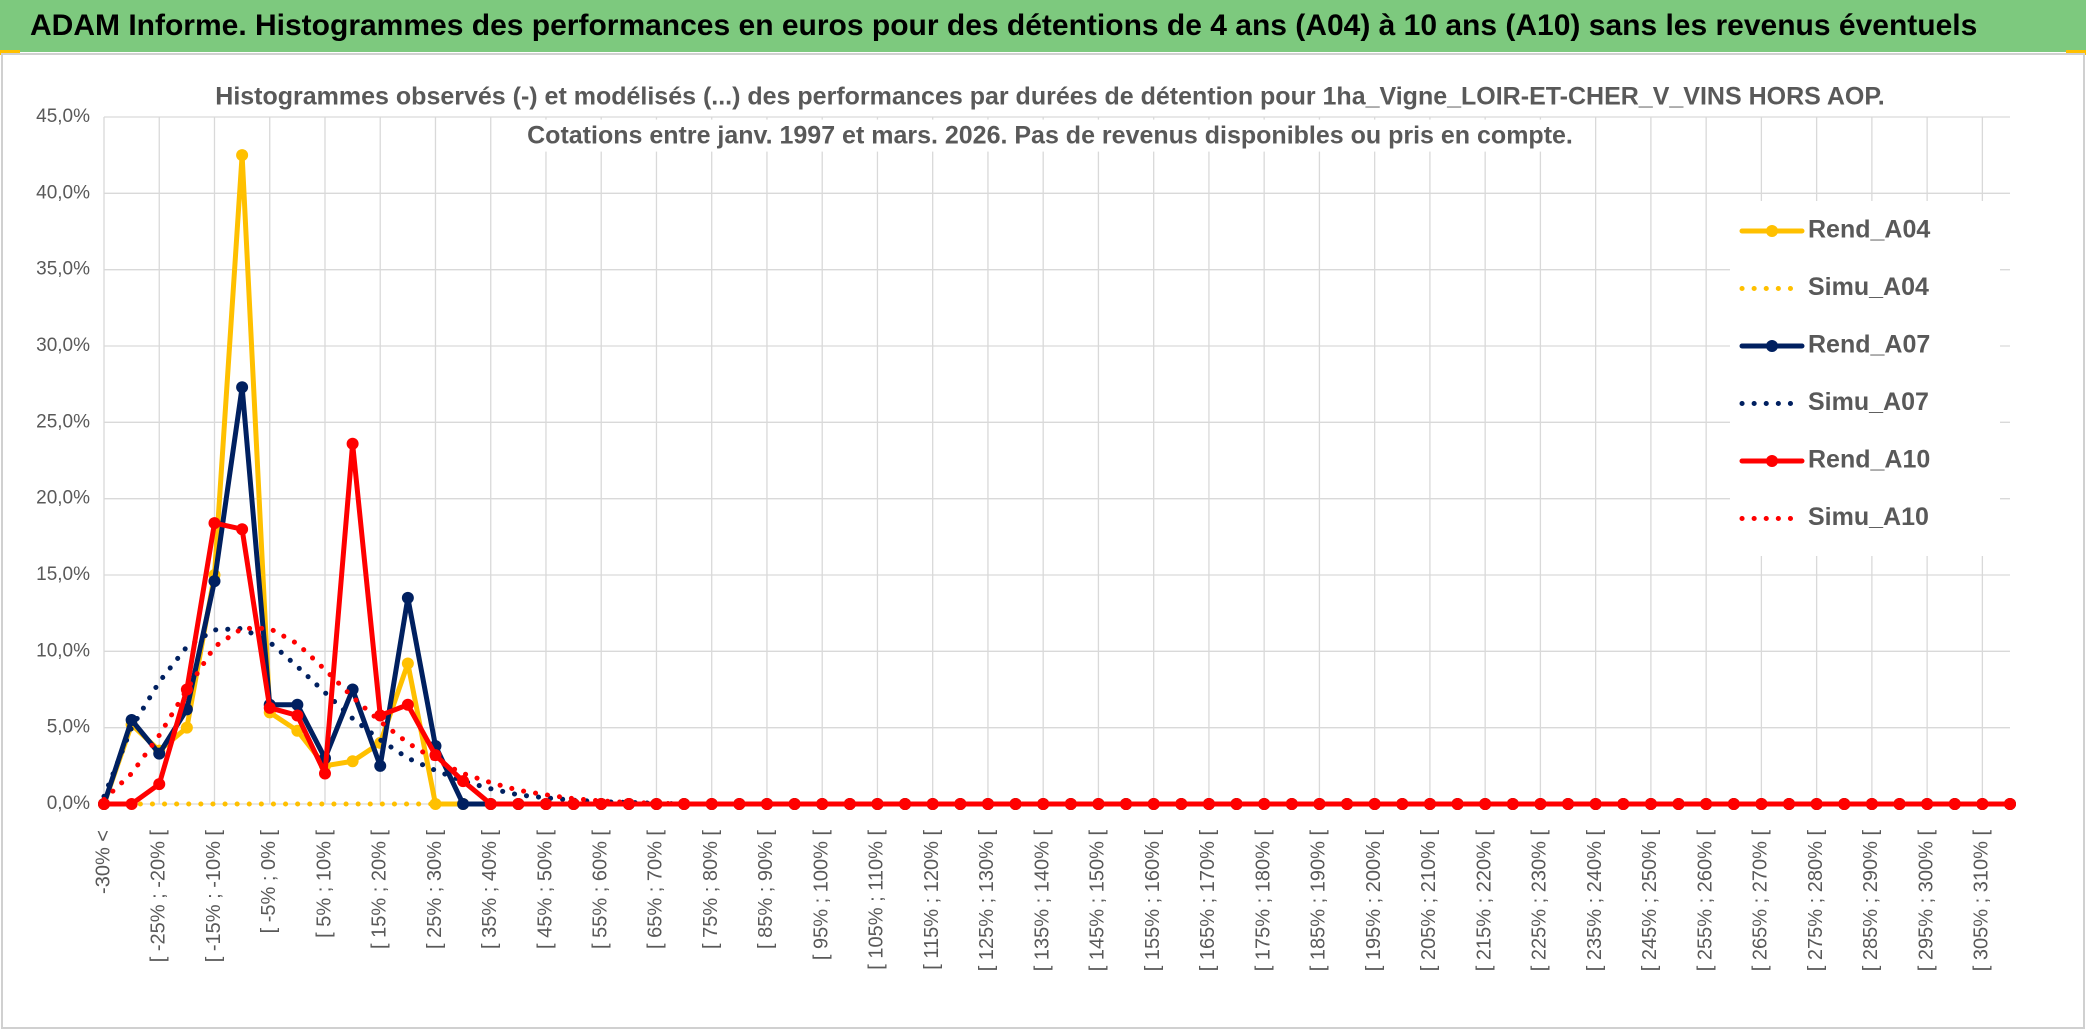 The image size is (2086, 1031). I want to click on x-tick-label: [ 15% ; 20% [, so click(380, 889).